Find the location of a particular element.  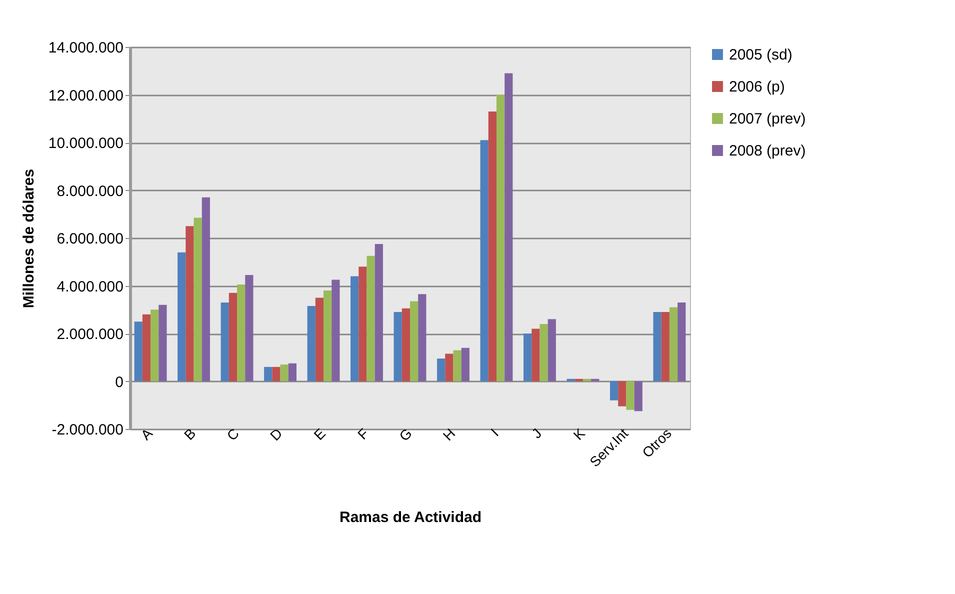

y-tick-label: -2.000.000 is located at coordinates (88, 430).